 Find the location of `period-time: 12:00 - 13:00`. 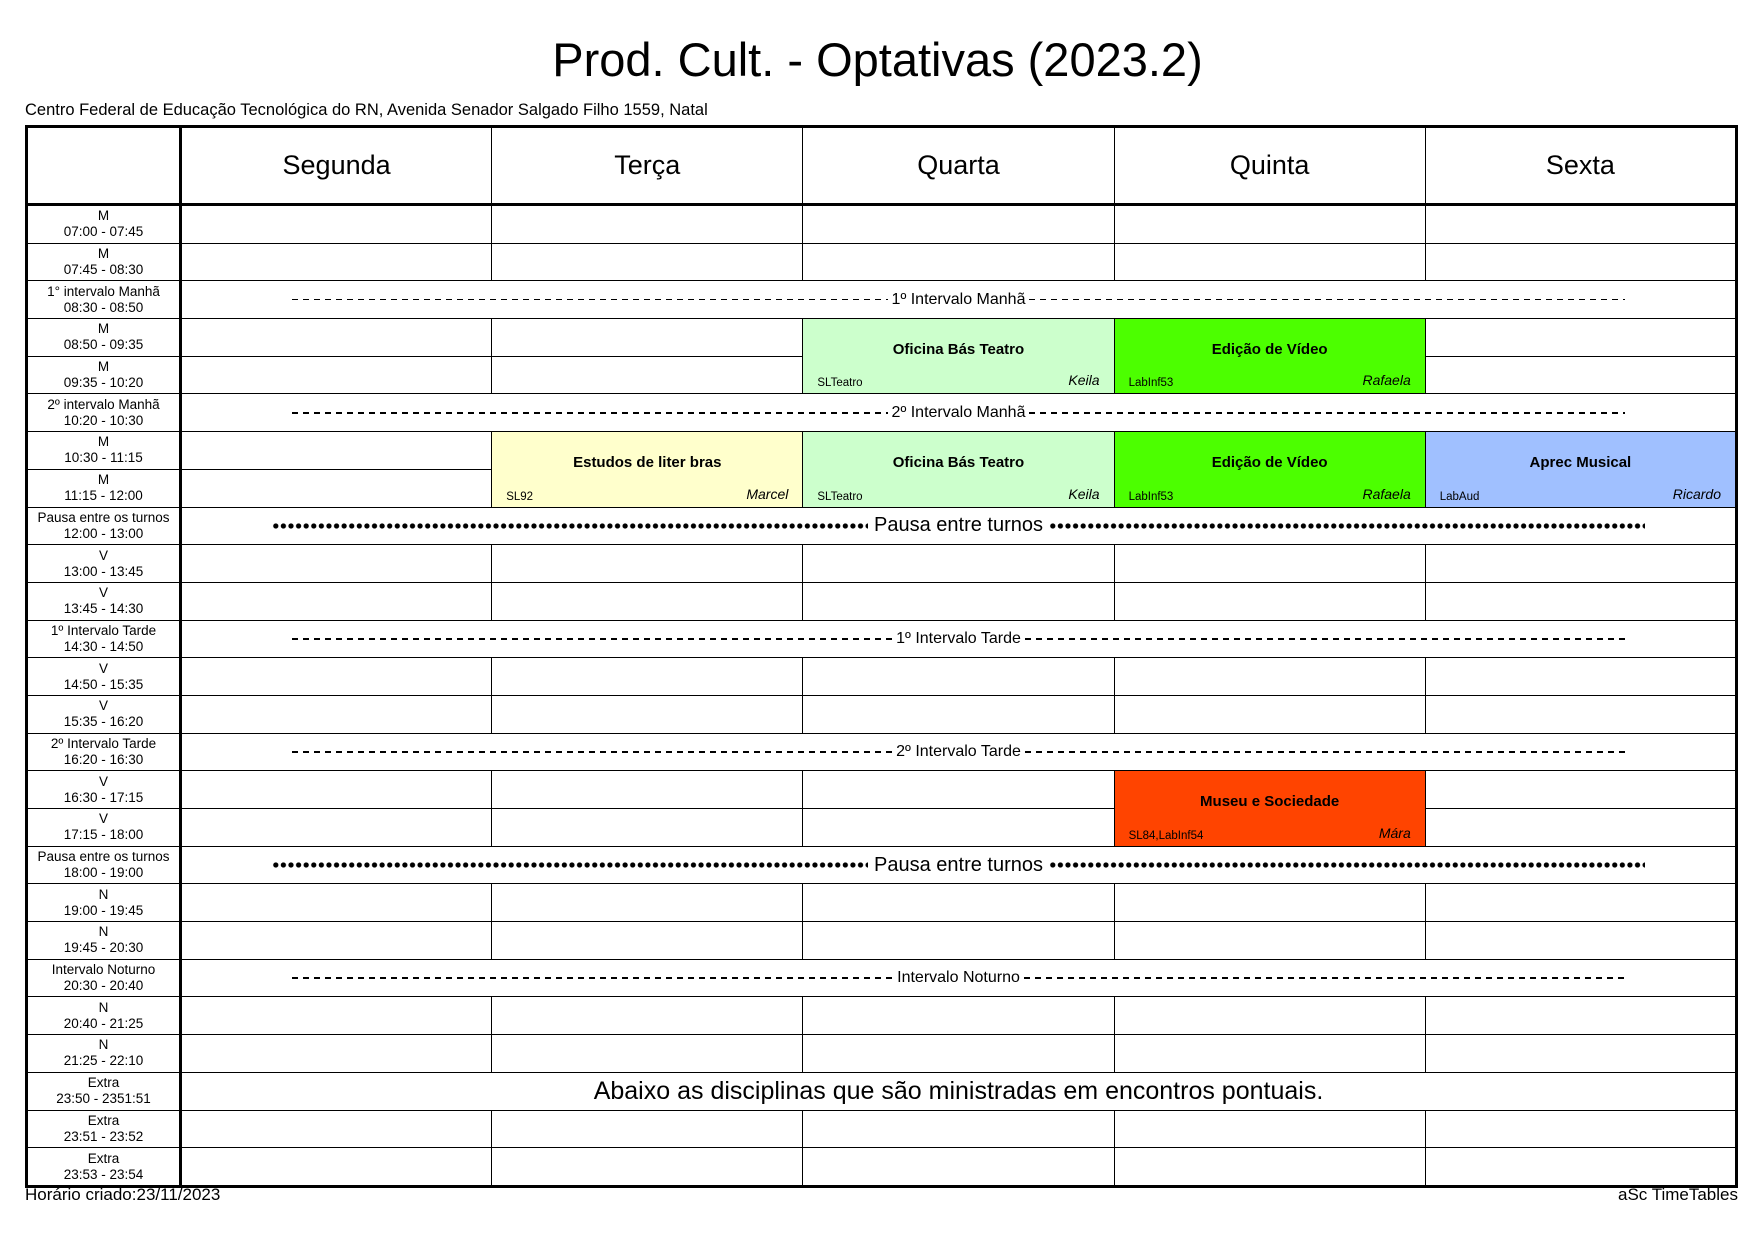

period-time: 12:00 - 13:00 is located at coordinates (103, 533).